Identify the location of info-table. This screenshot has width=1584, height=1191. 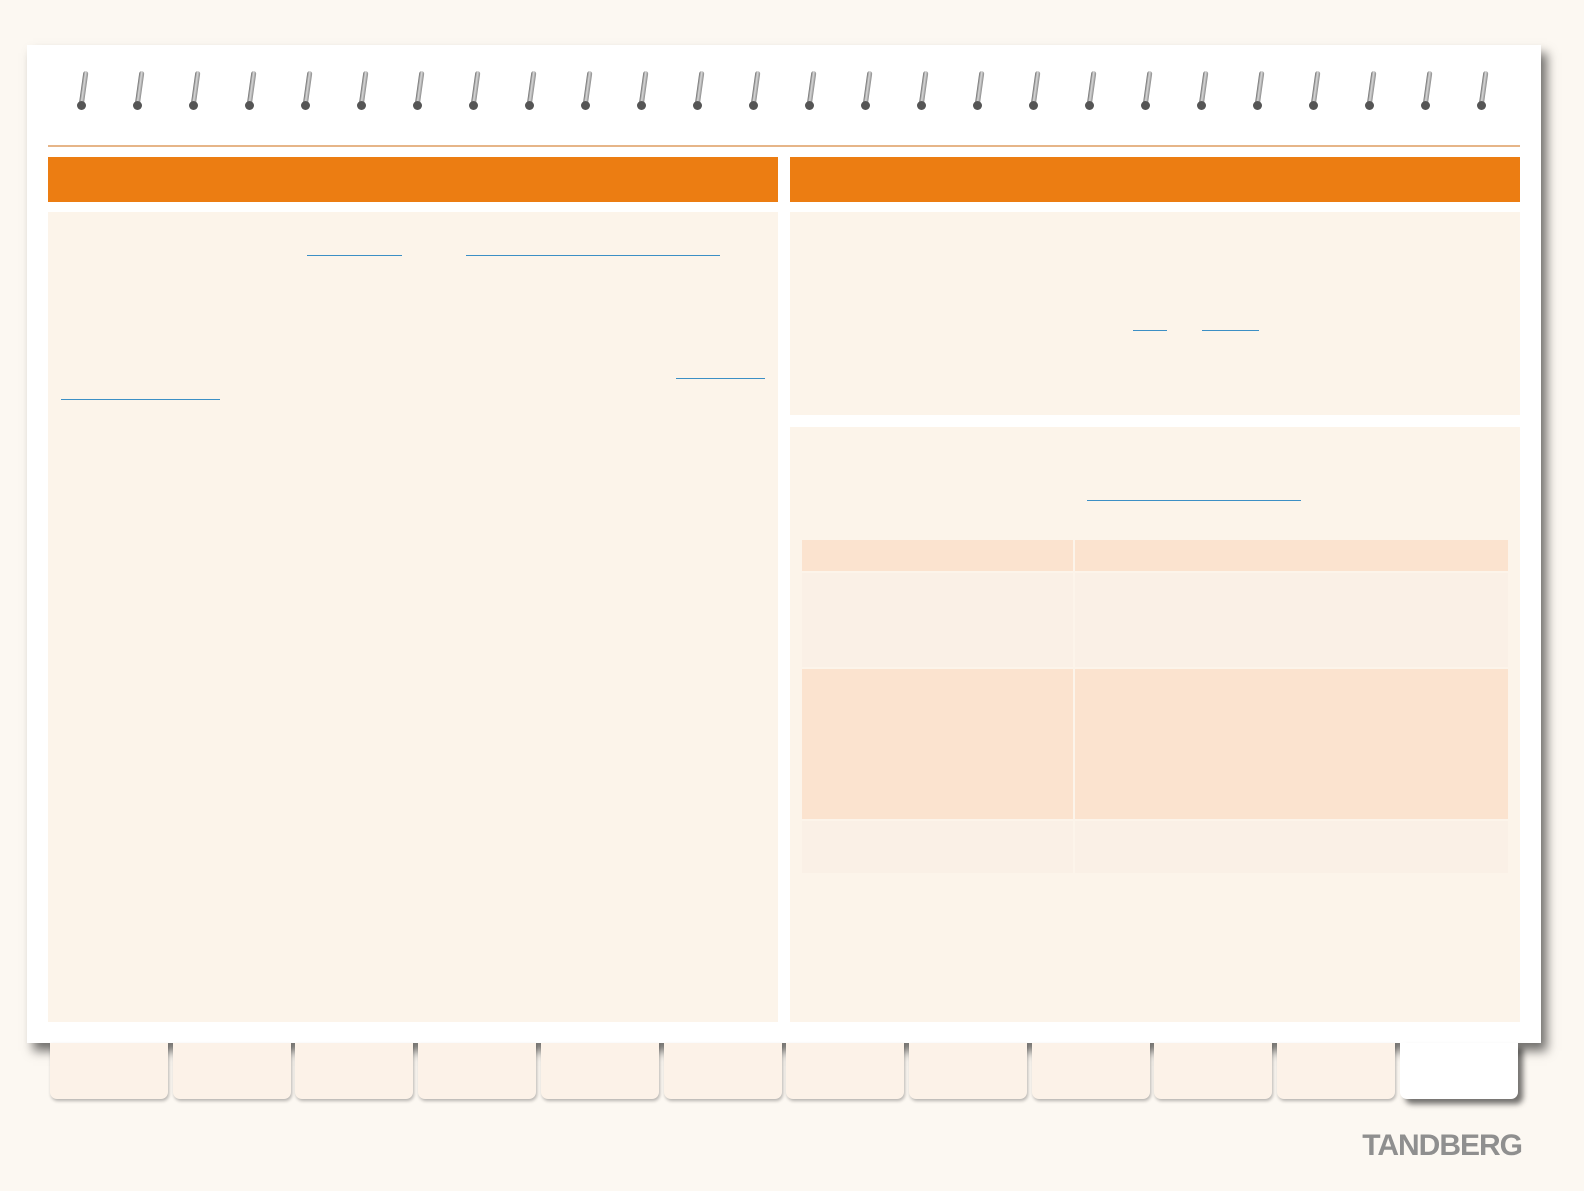
(1155, 706).